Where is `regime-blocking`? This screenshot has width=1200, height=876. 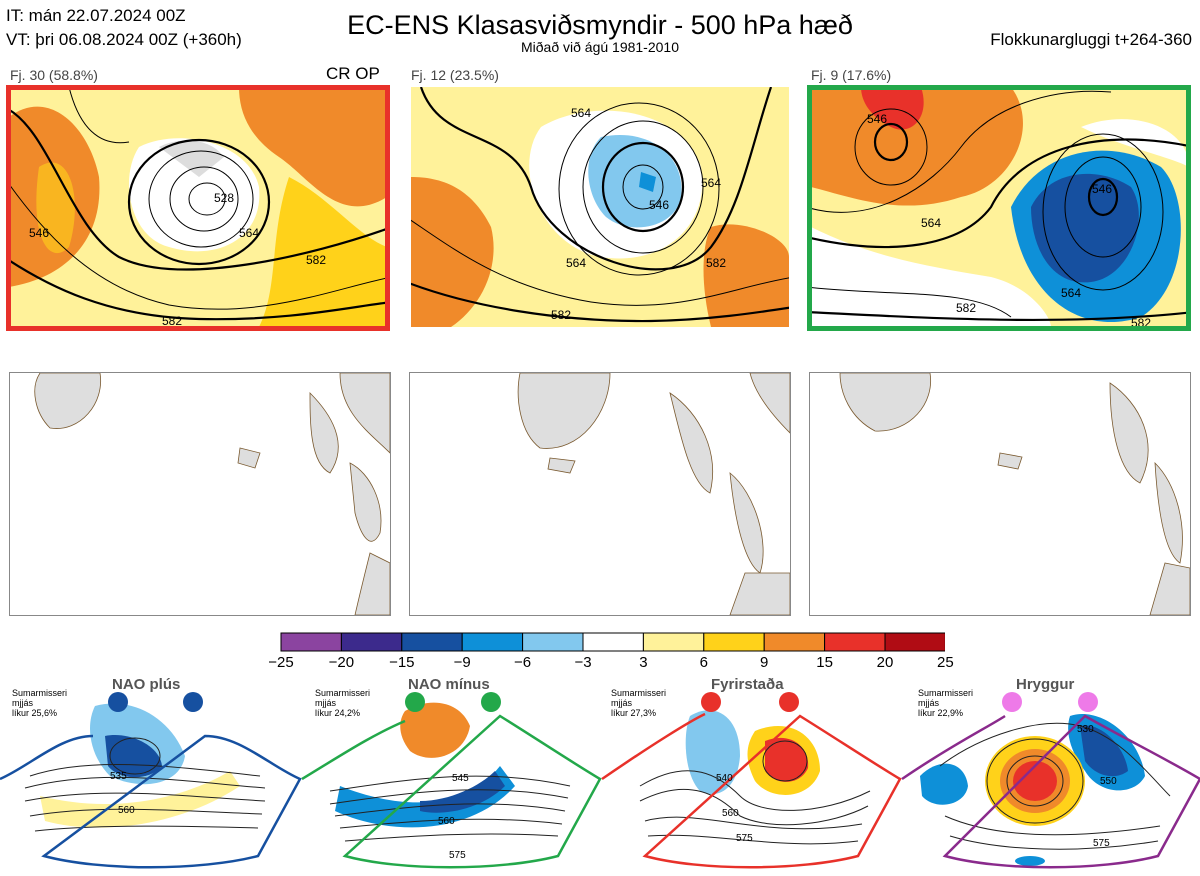 regime-blocking is located at coordinates (751, 782).